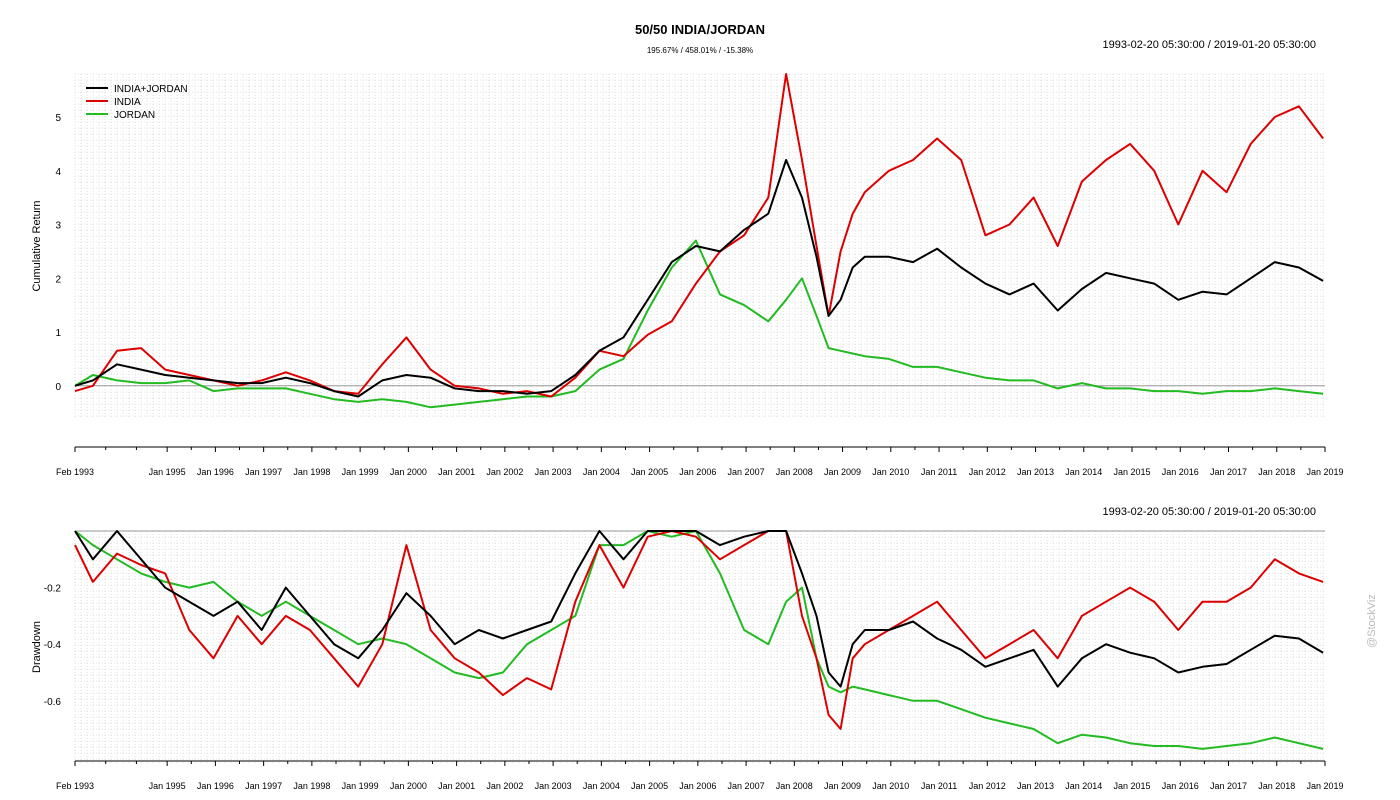  Describe the element at coordinates (37, 647) in the screenshot. I see `y-axis-label: Drawdown` at that location.